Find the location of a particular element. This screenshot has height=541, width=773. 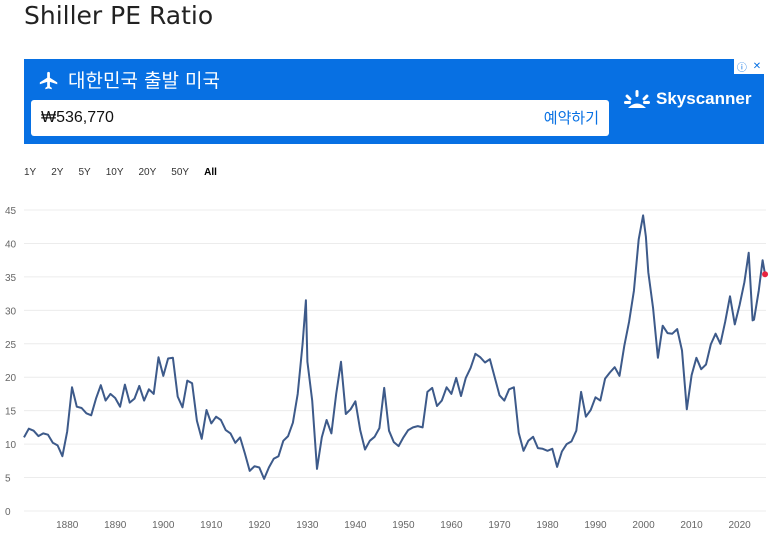

x-tick-label-1980: 1980 is located at coordinates (547, 525).